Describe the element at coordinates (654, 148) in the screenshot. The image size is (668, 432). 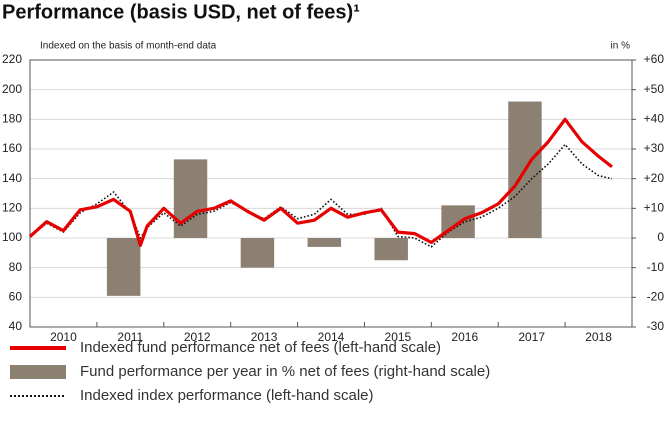
I see `y2-tick-label: +30` at that location.